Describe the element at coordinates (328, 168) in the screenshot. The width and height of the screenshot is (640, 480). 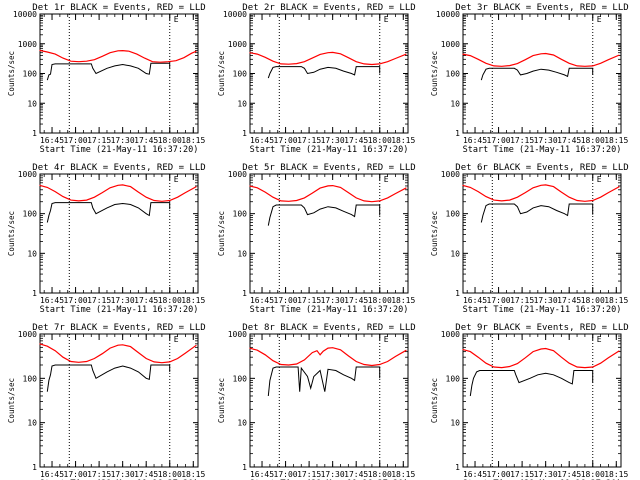
I see `chart-title: Det 5r BLACK = Events, RED = LLD` at that location.